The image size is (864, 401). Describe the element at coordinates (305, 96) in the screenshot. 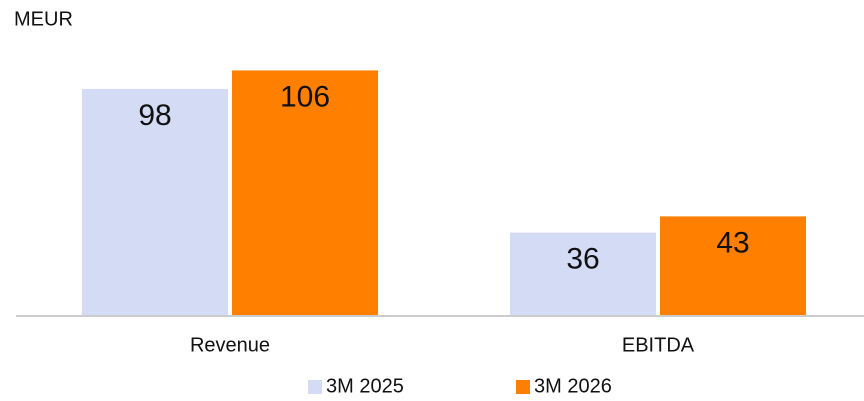

I see `data-label: 106` at that location.